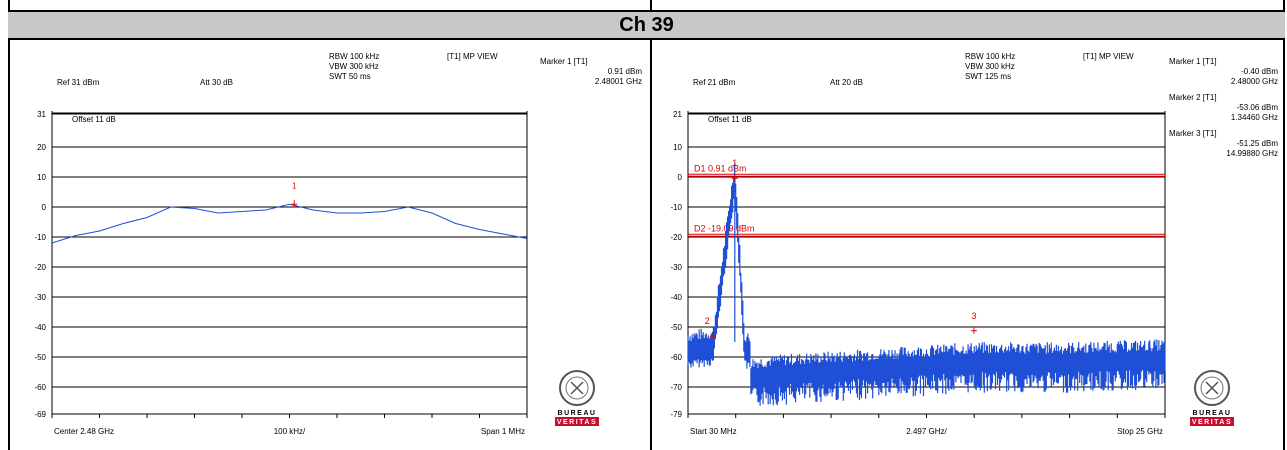  I want to click on footer-end-label: Span 1 MHz, so click(503, 431).